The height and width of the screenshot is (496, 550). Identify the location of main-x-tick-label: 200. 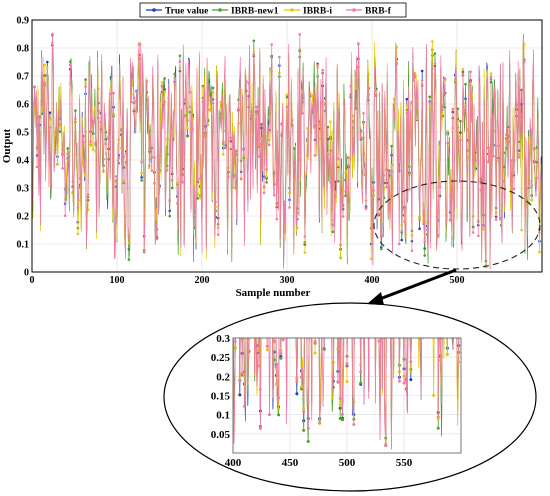
(202, 280).